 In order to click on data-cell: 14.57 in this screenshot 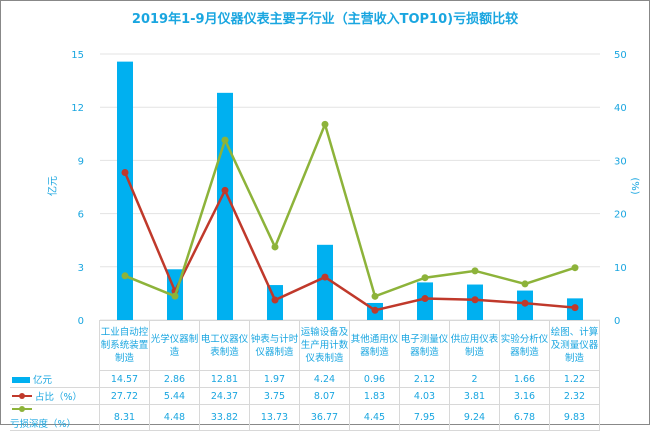, I will do `click(124, 379)`.